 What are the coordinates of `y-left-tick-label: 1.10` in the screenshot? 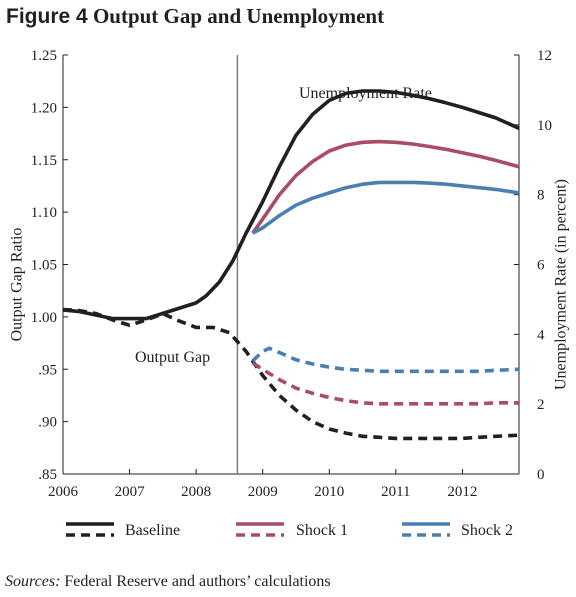 It's located at (44, 213).